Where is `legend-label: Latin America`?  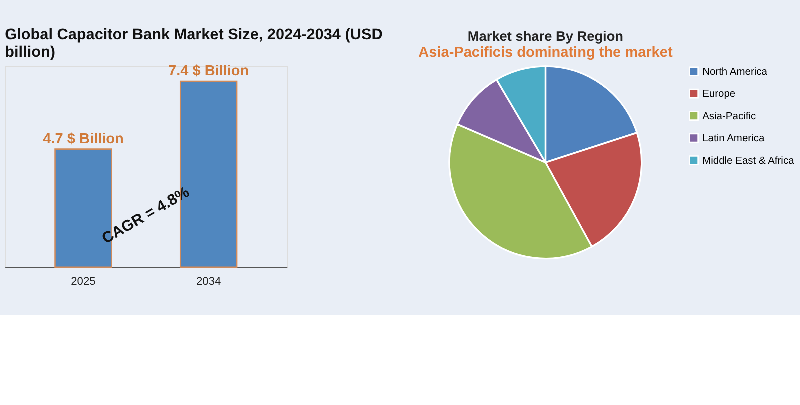
legend-label: Latin America is located at coordinates (733, 139).